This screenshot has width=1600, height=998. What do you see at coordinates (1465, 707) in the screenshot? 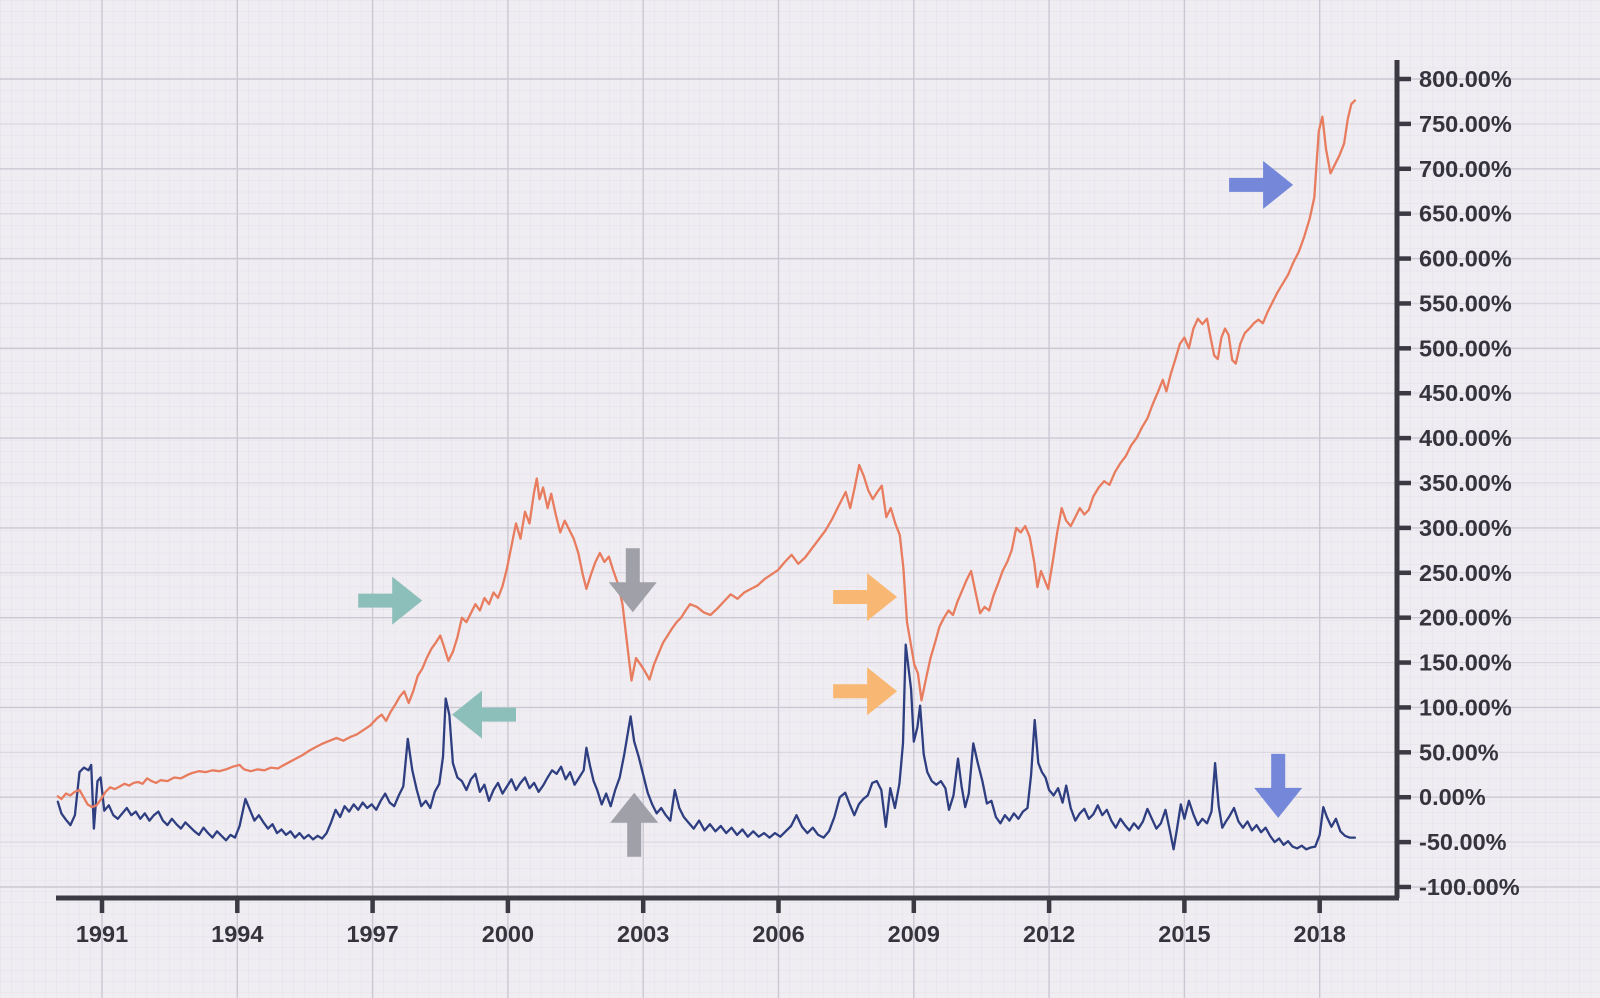
I see `y-tick-label-100: 100.00%` at bounding box center [1465, 707].